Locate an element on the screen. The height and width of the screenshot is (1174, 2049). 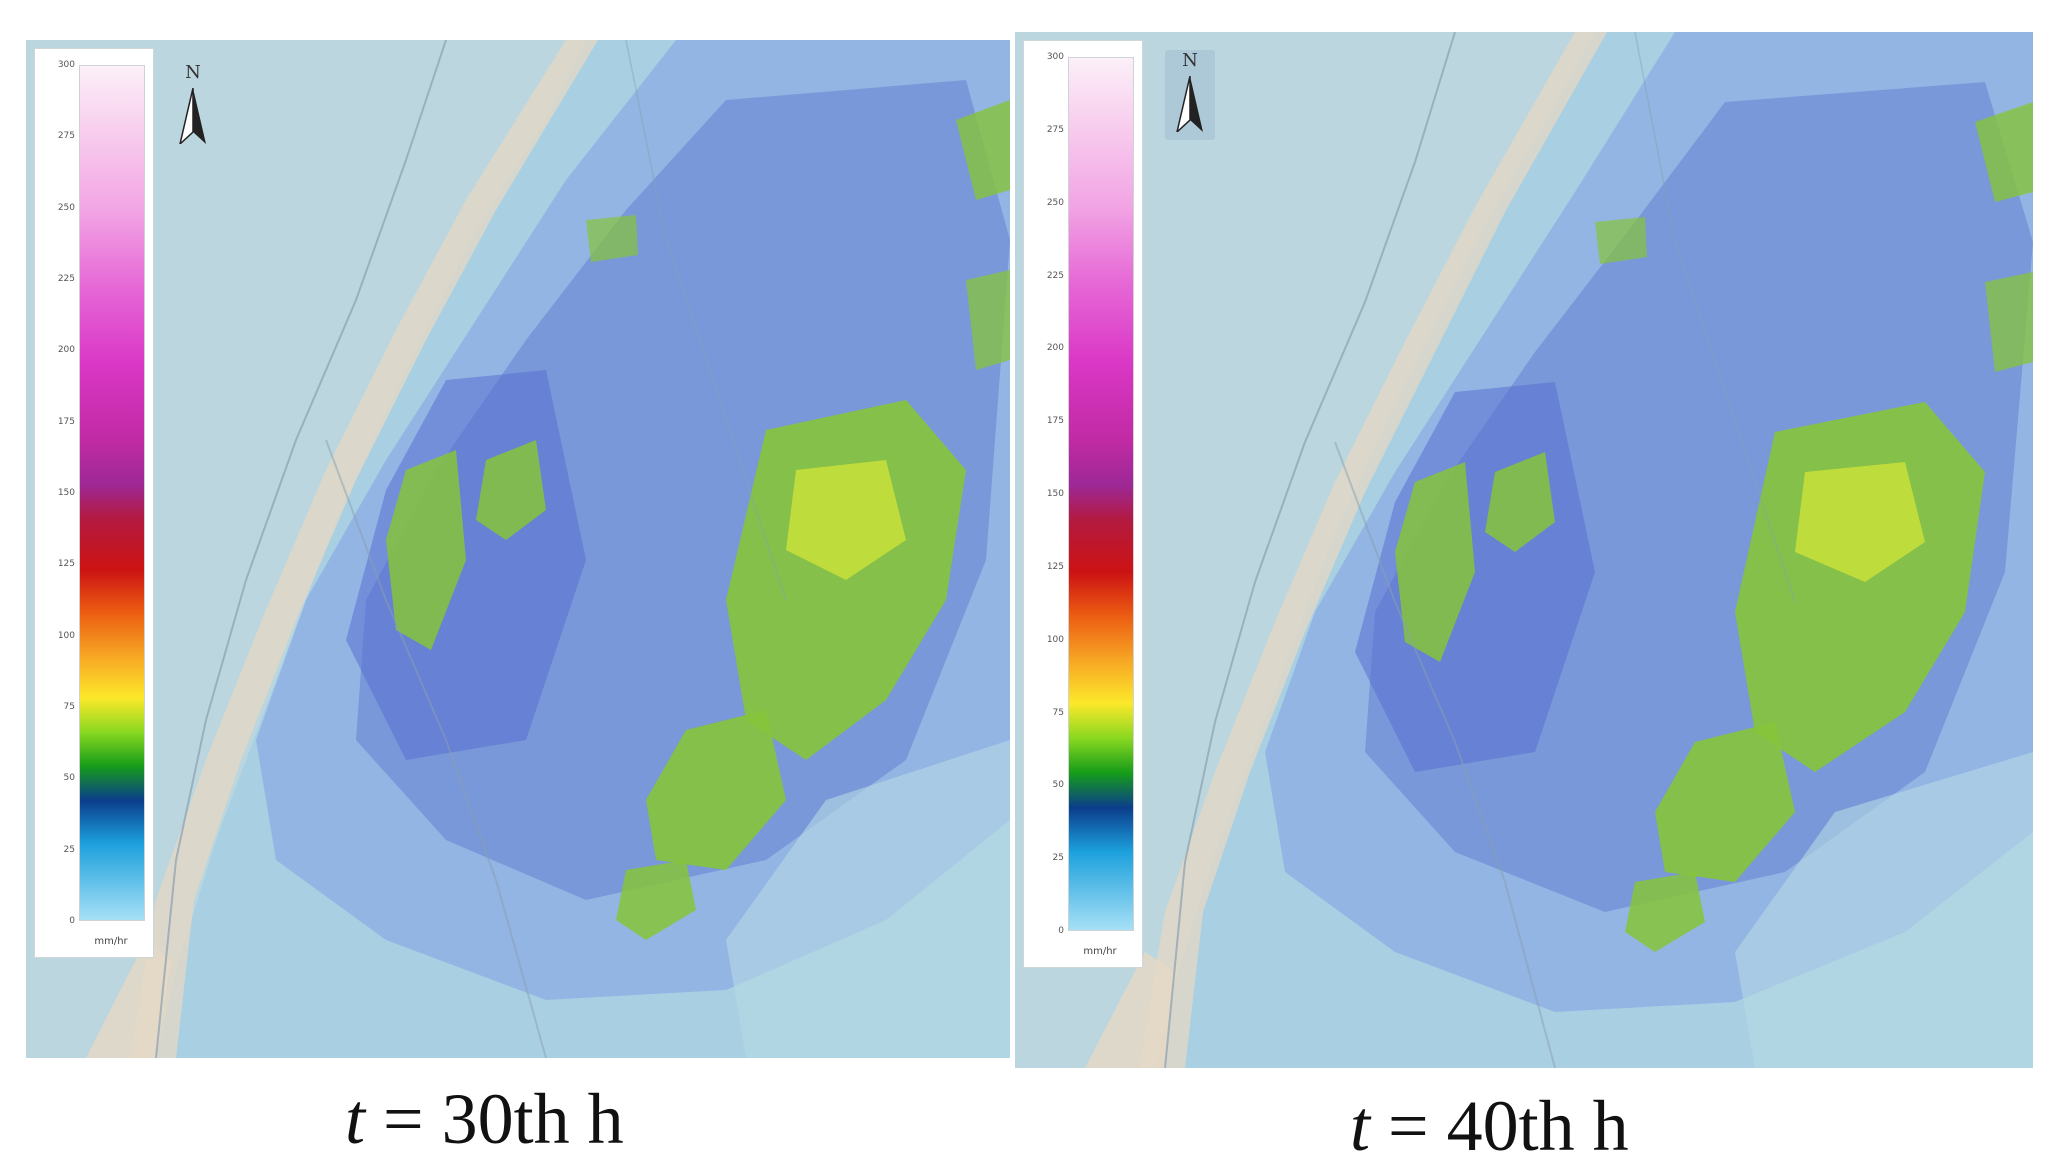
caption-t30: t = 30th h is located at coordinates (484, 1119).